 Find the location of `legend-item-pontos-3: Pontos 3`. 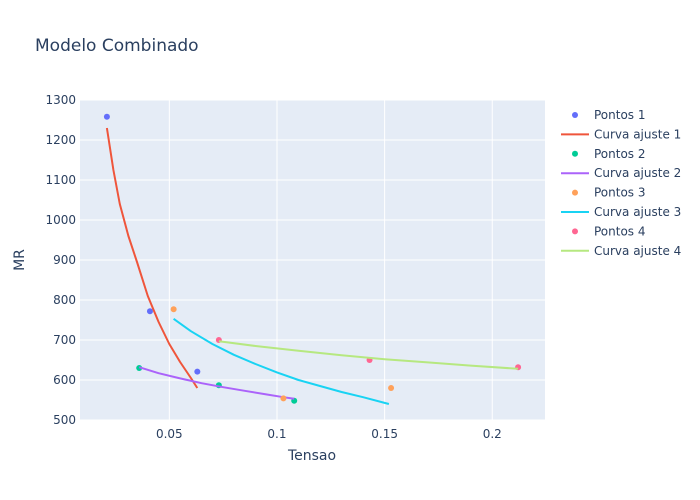

legend-item-pontos-3: Pontos 3 is located at coordinates (609, 193).